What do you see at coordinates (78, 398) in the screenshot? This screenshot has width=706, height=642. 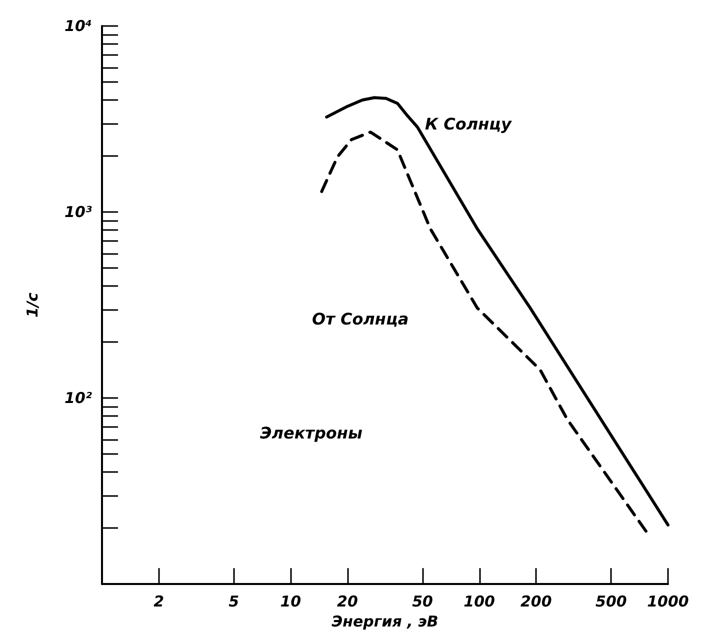 I see `y-tick-label: 10²` at bounding box center [78, 398].